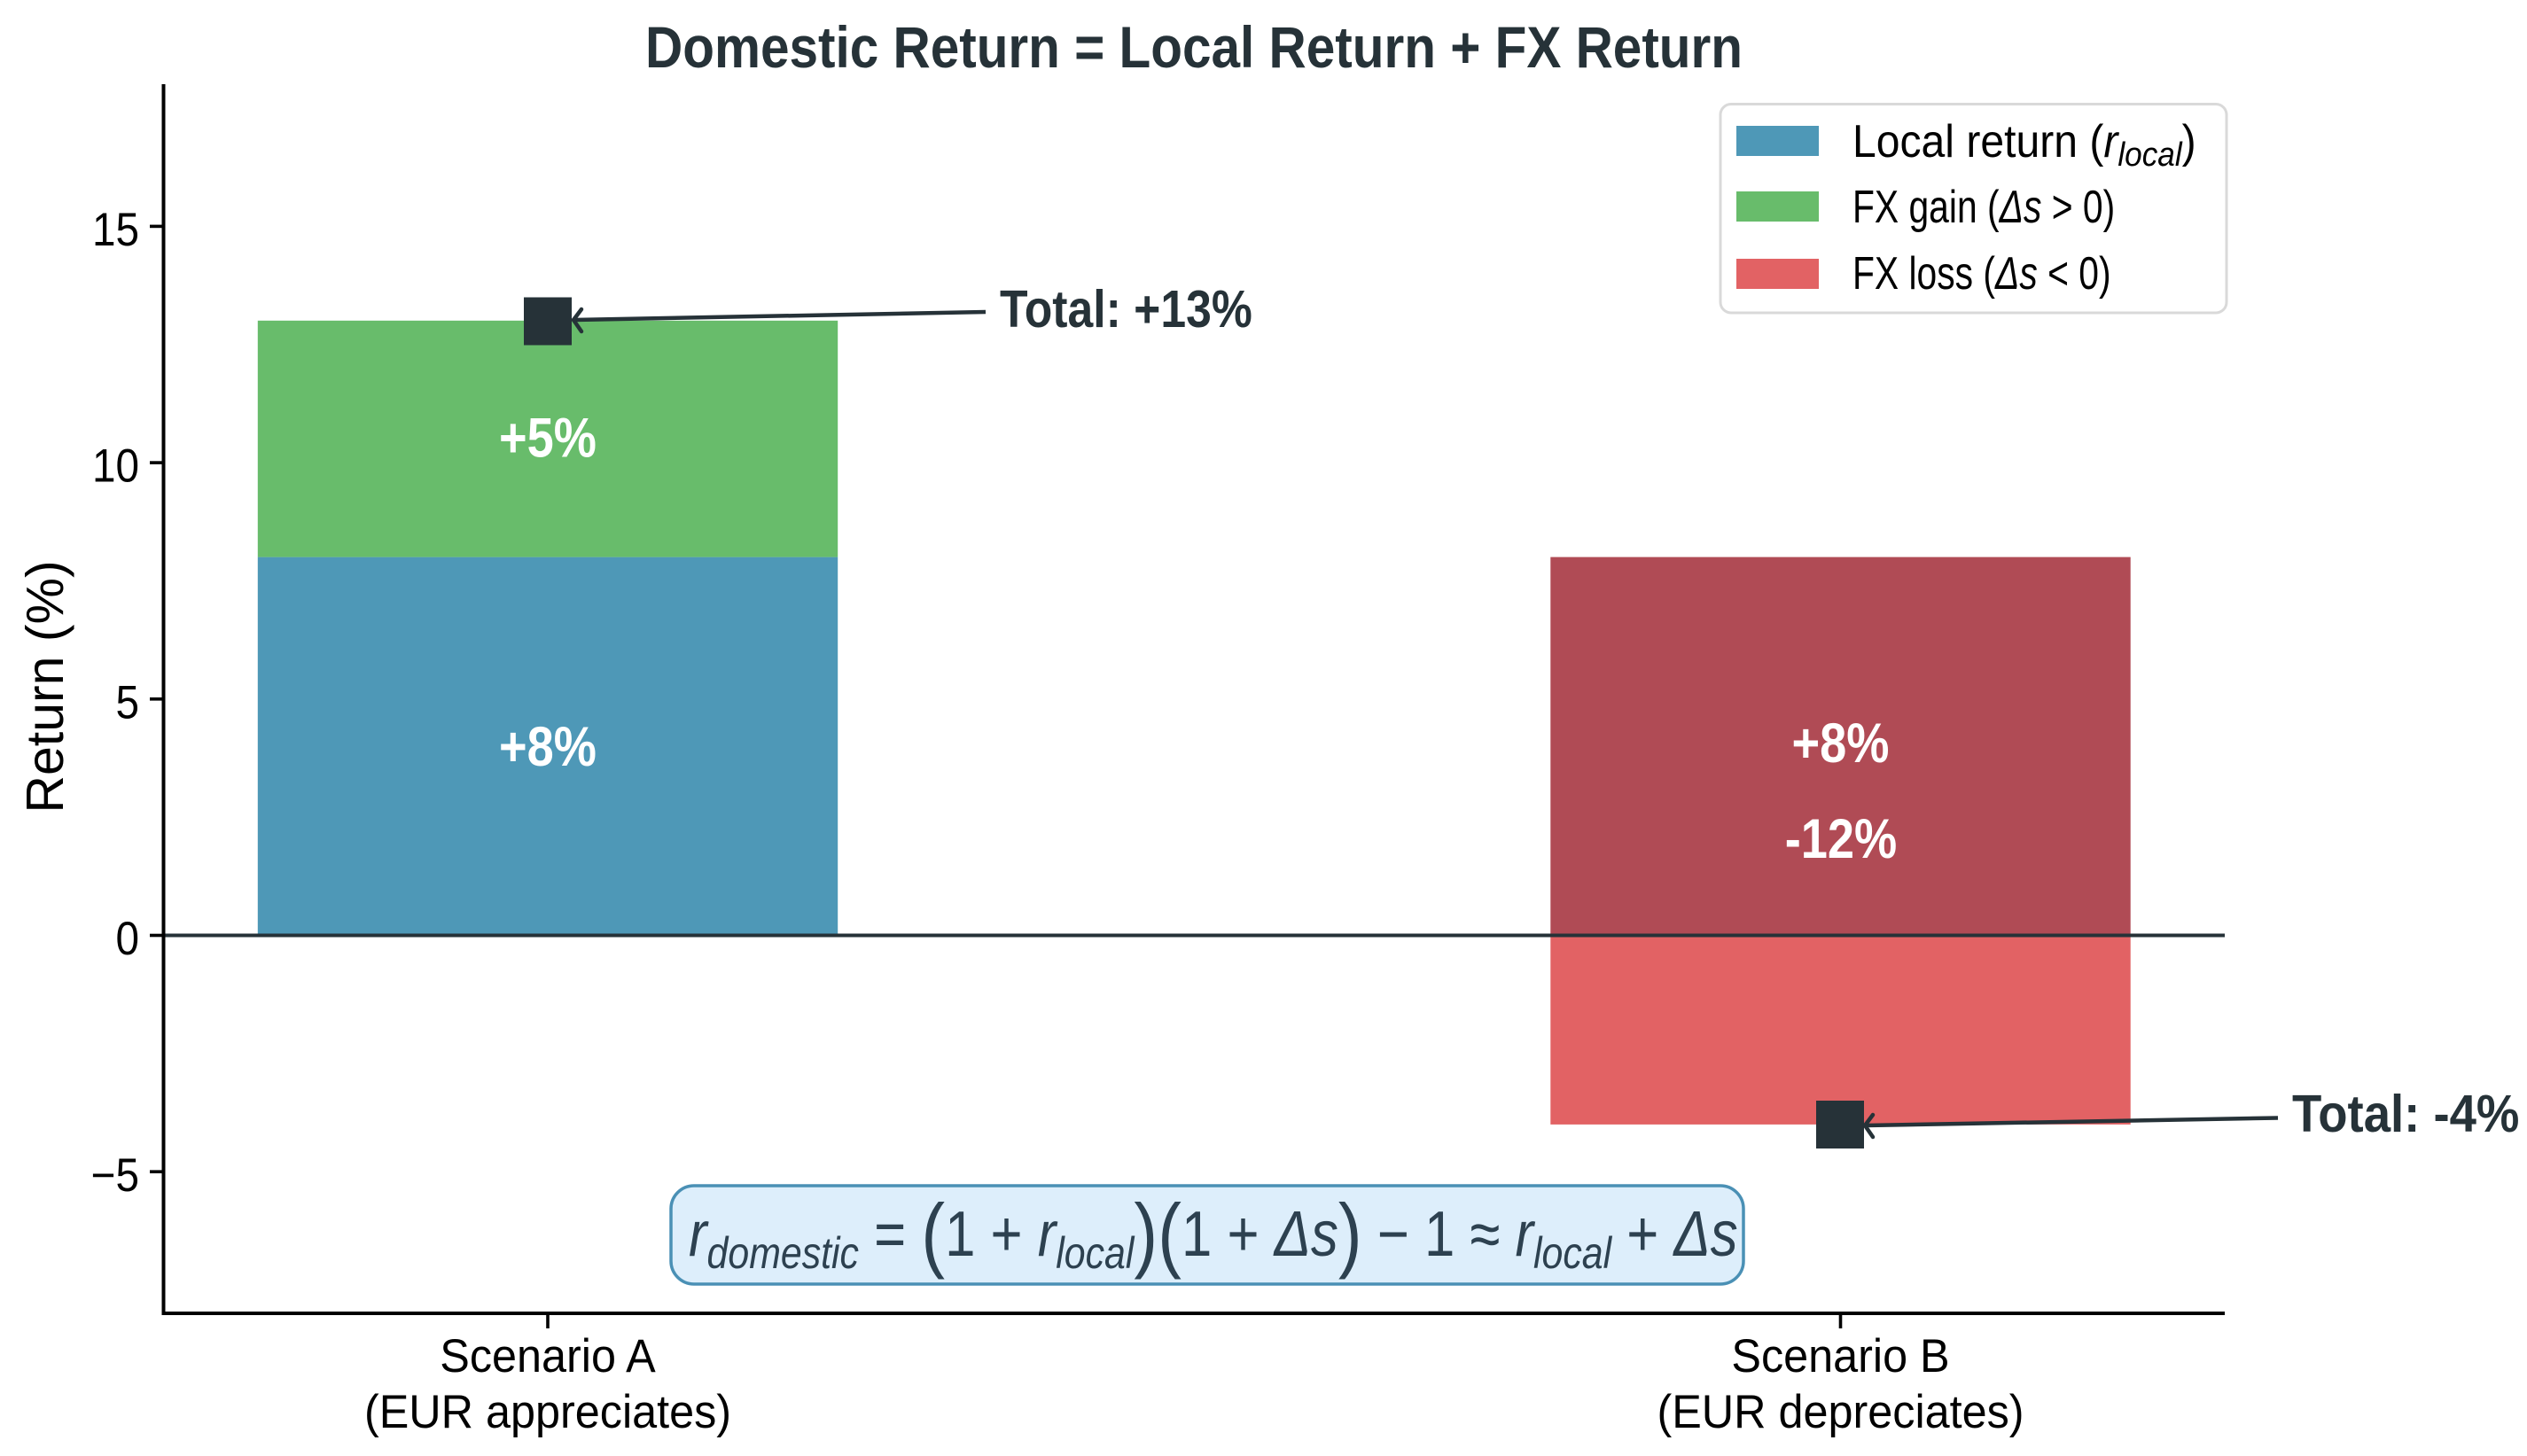 This screenshot has height=1456, width=2527. I want to click on svg-text: Total: -4%, so click(2405, 1114).